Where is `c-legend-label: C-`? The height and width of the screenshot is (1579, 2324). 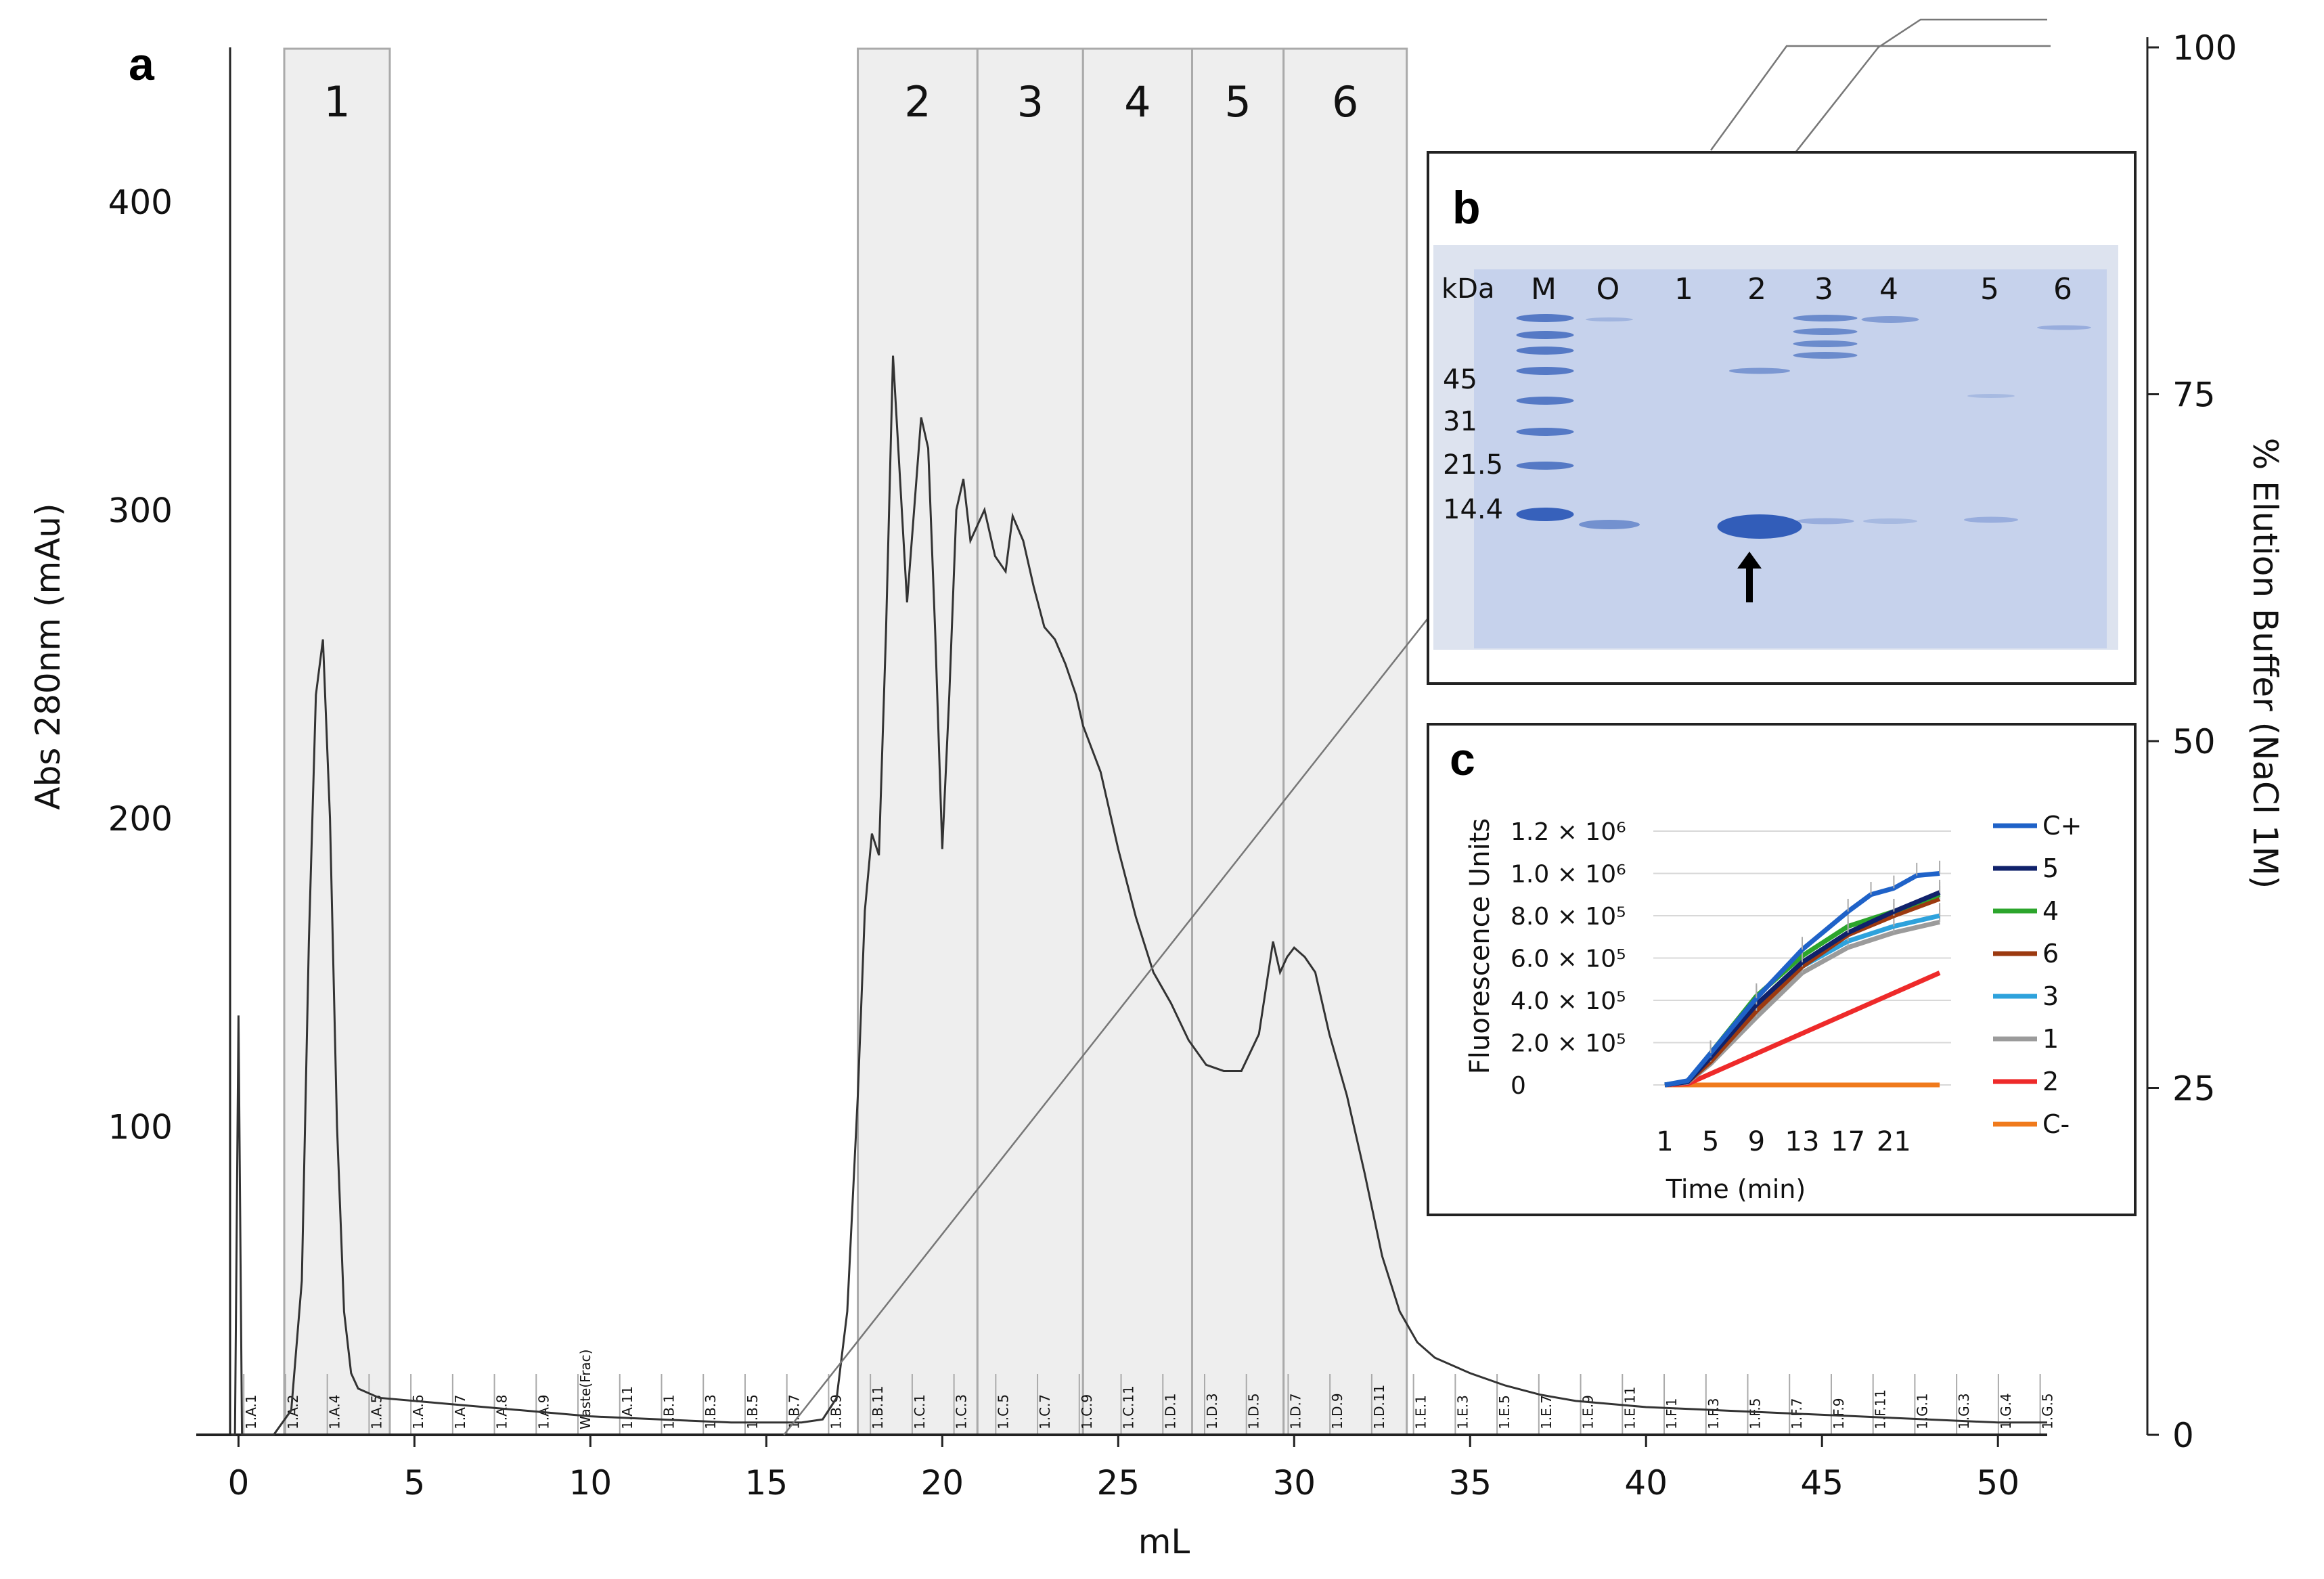 c-legend-label: C- is located at coordinates (2056, 1124).